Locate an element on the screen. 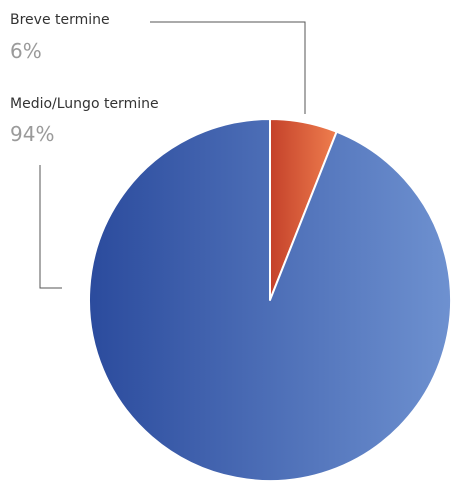  legend-label: Breve termine is located at coordinates (60, 20).